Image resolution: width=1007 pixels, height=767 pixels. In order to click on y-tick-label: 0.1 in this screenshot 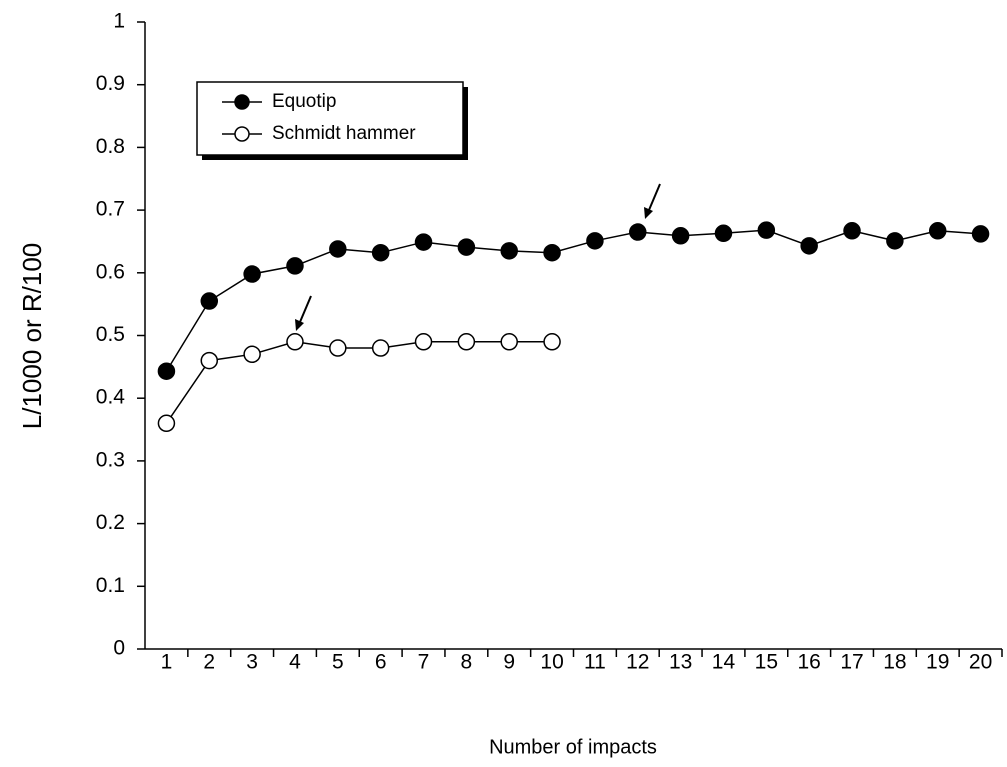, I will do `click(110, 585)`.